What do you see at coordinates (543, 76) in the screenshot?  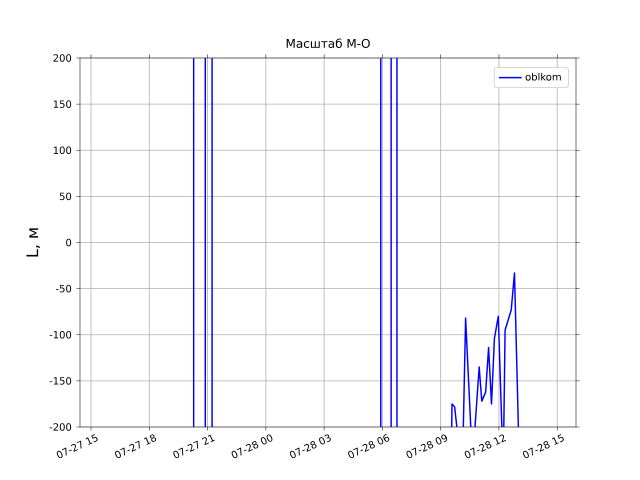 I see `legend-label: oblkom` at bounding box center [543, 76].